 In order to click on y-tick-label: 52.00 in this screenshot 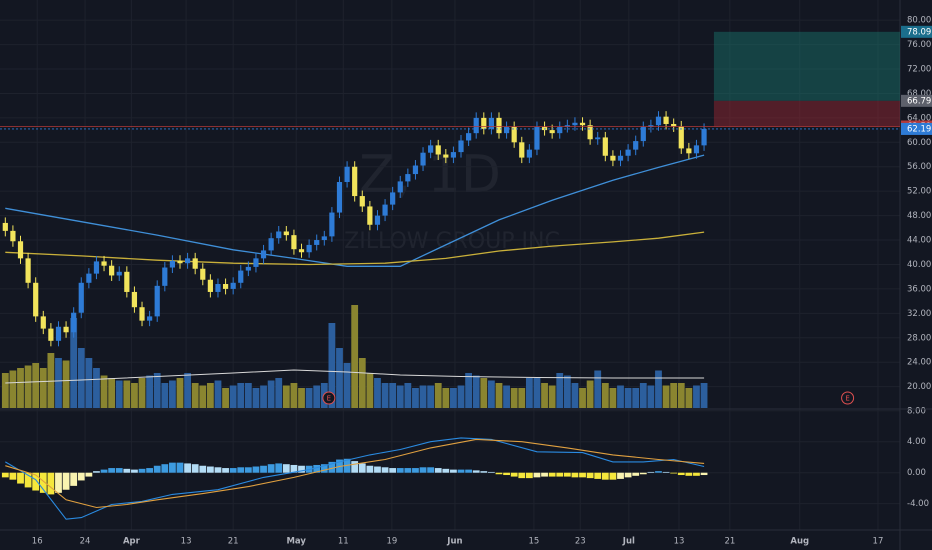, I will do `click(919, 192)`.